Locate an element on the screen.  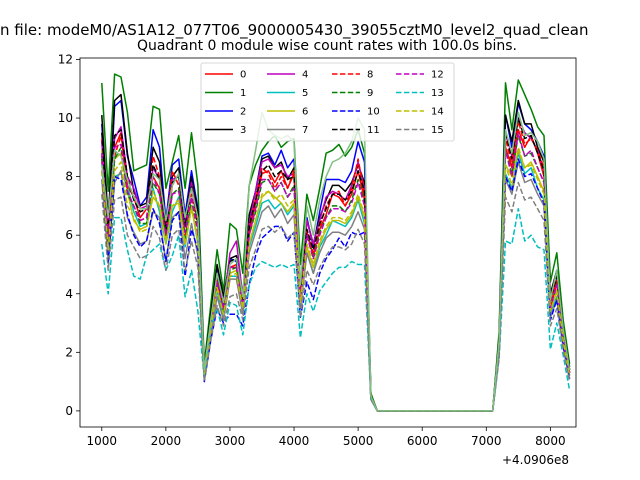
legend-label-11: 11 is located at coordinates (373, 130).